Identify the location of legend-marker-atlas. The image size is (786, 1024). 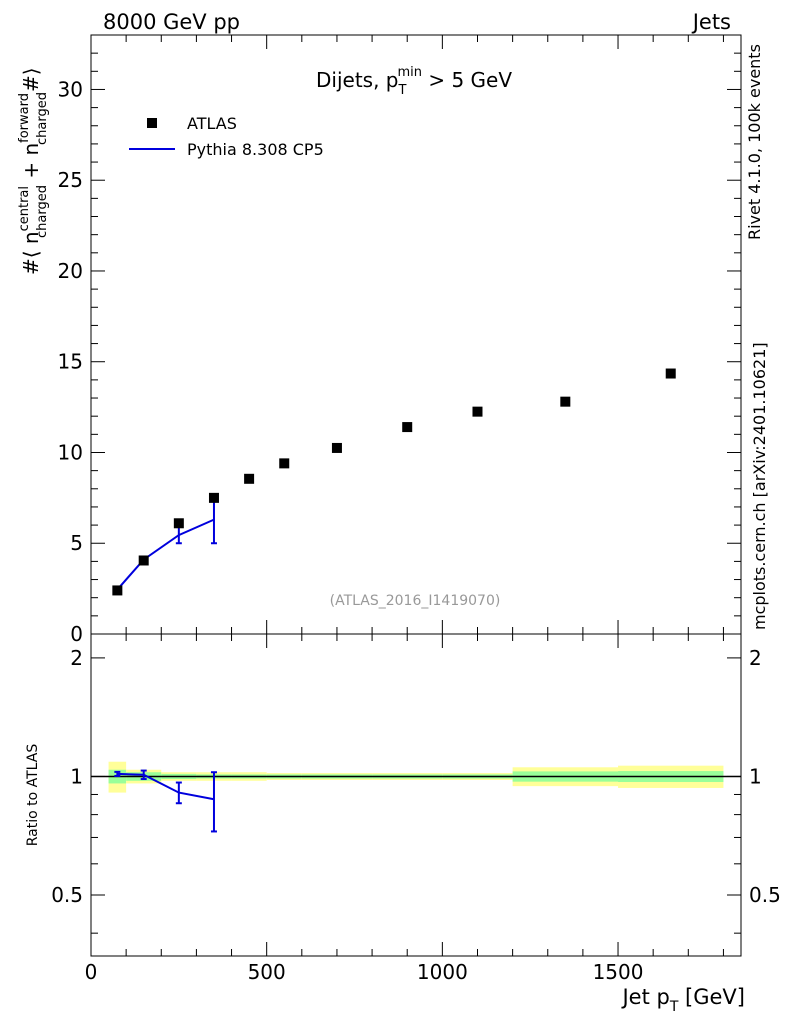
(152, 123).